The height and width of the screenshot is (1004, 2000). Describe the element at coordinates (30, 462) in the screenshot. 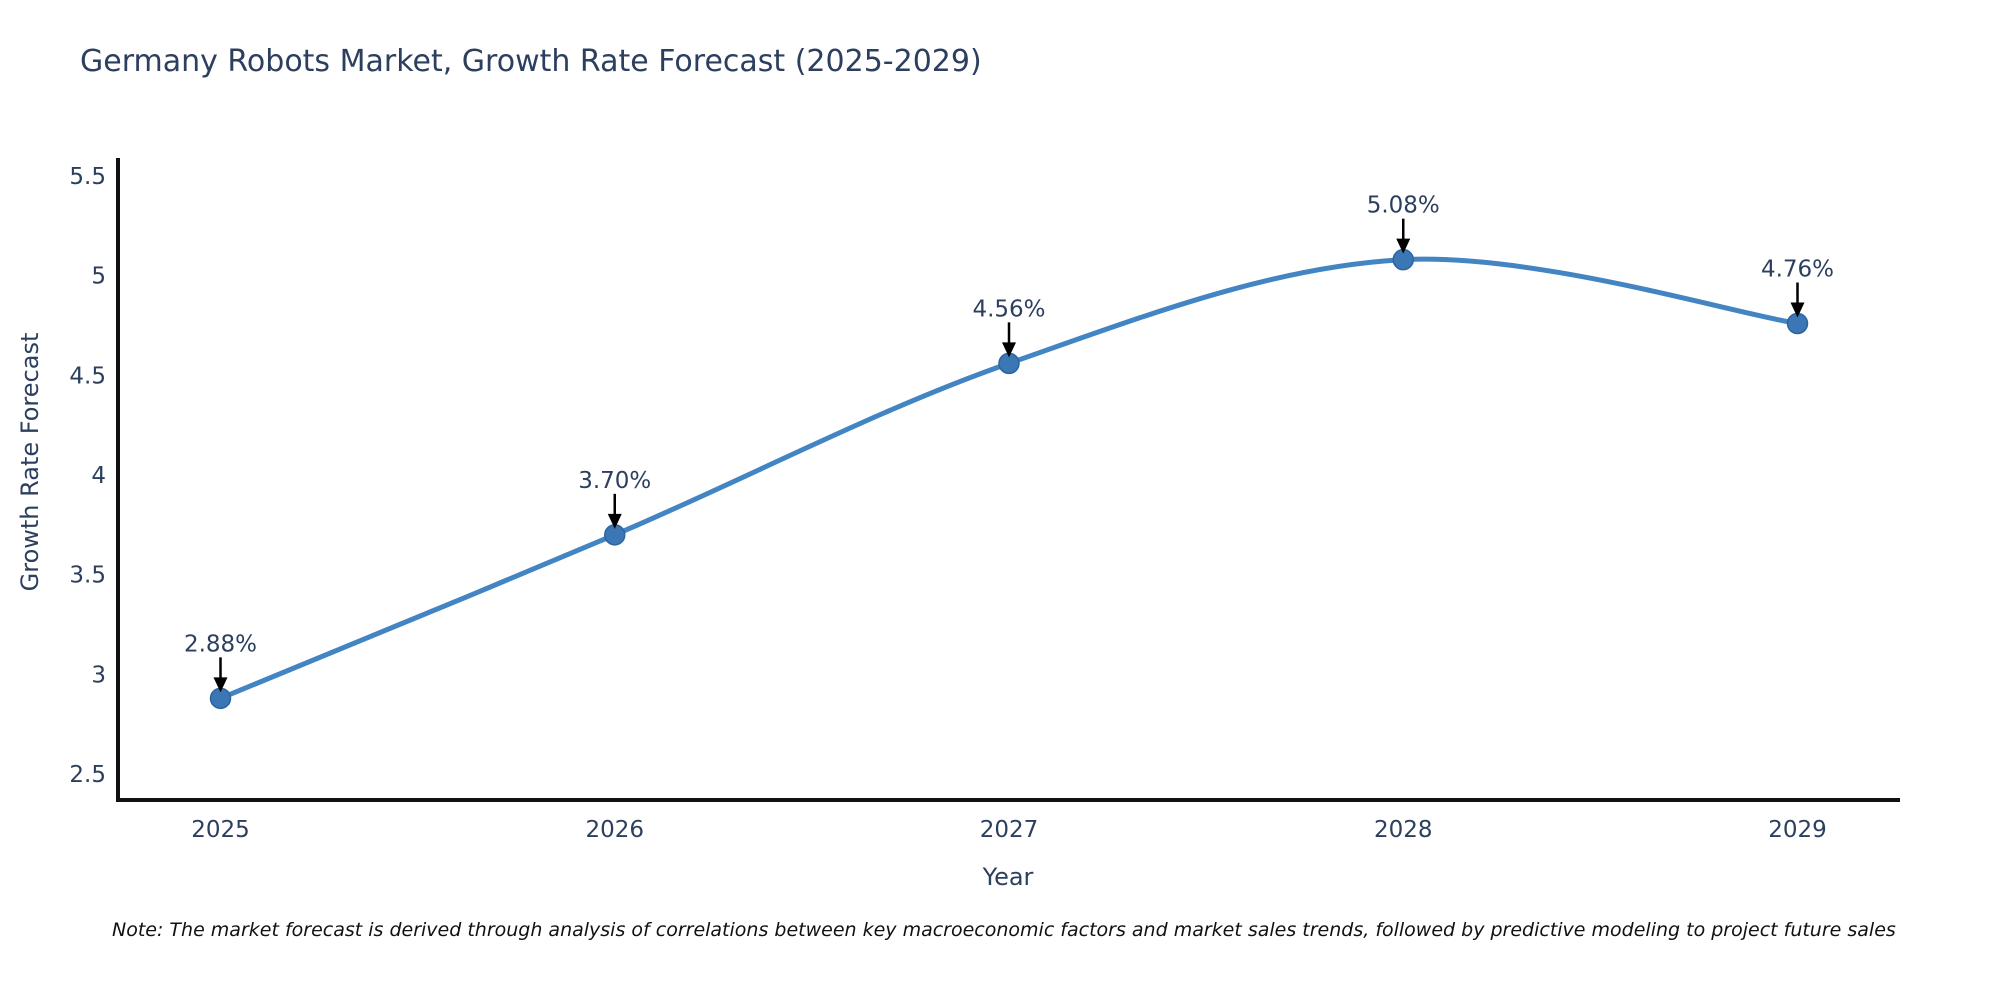

I see `y-axis-title: Growth Rate Forecast` at that location.